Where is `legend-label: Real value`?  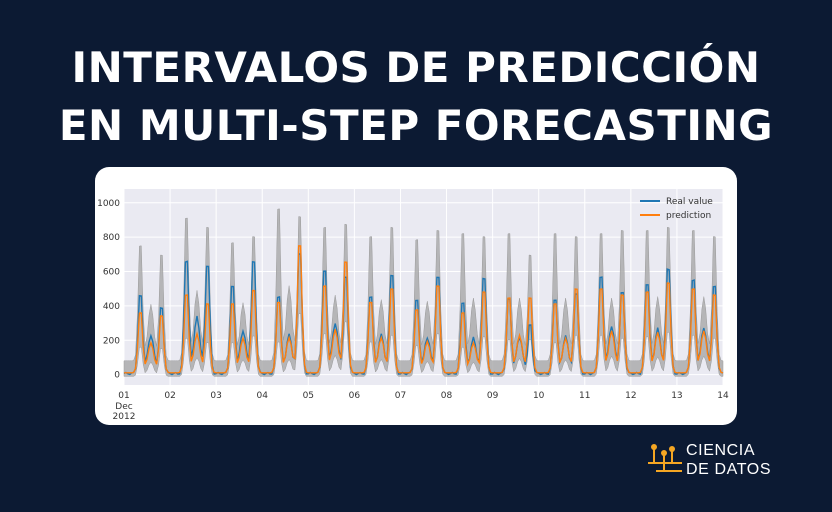
legend-label: Real value is located at coordinates (689, 202).